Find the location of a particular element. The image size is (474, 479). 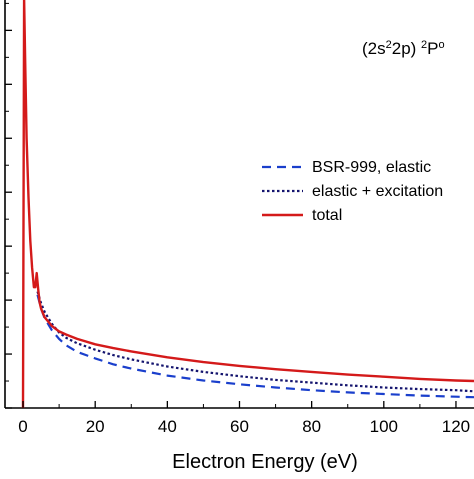

annotation-mid: 2p) is located at coordinates (406, 48).